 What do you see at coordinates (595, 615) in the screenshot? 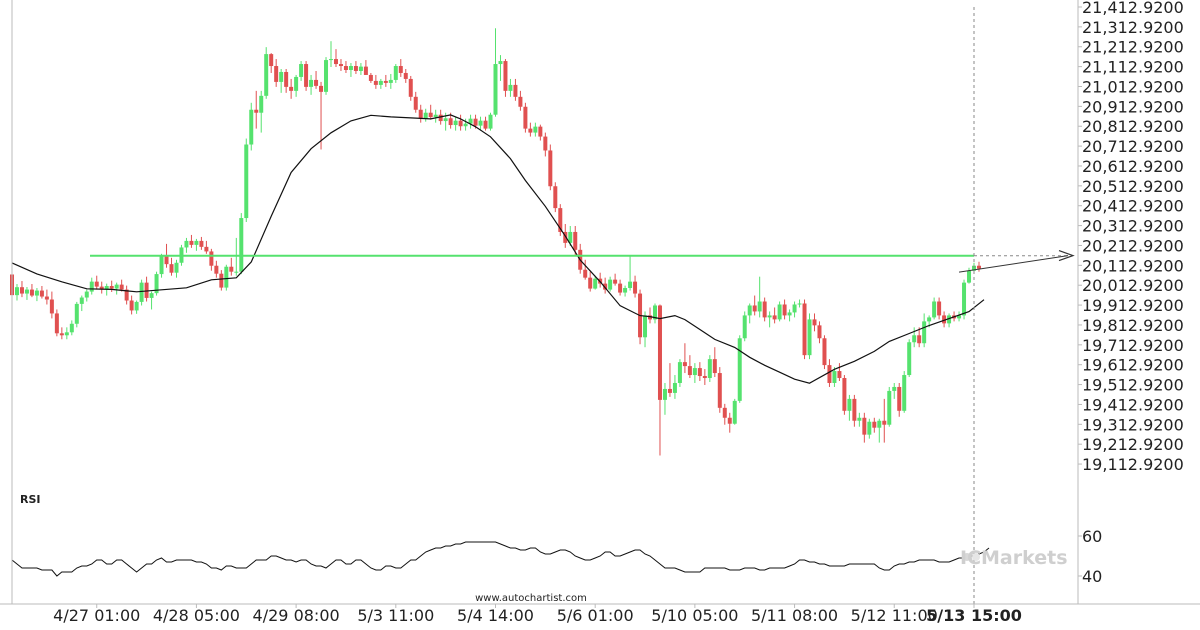
I see `x-tick-label: 5/6 01:00` at bounding box center [595, 615].